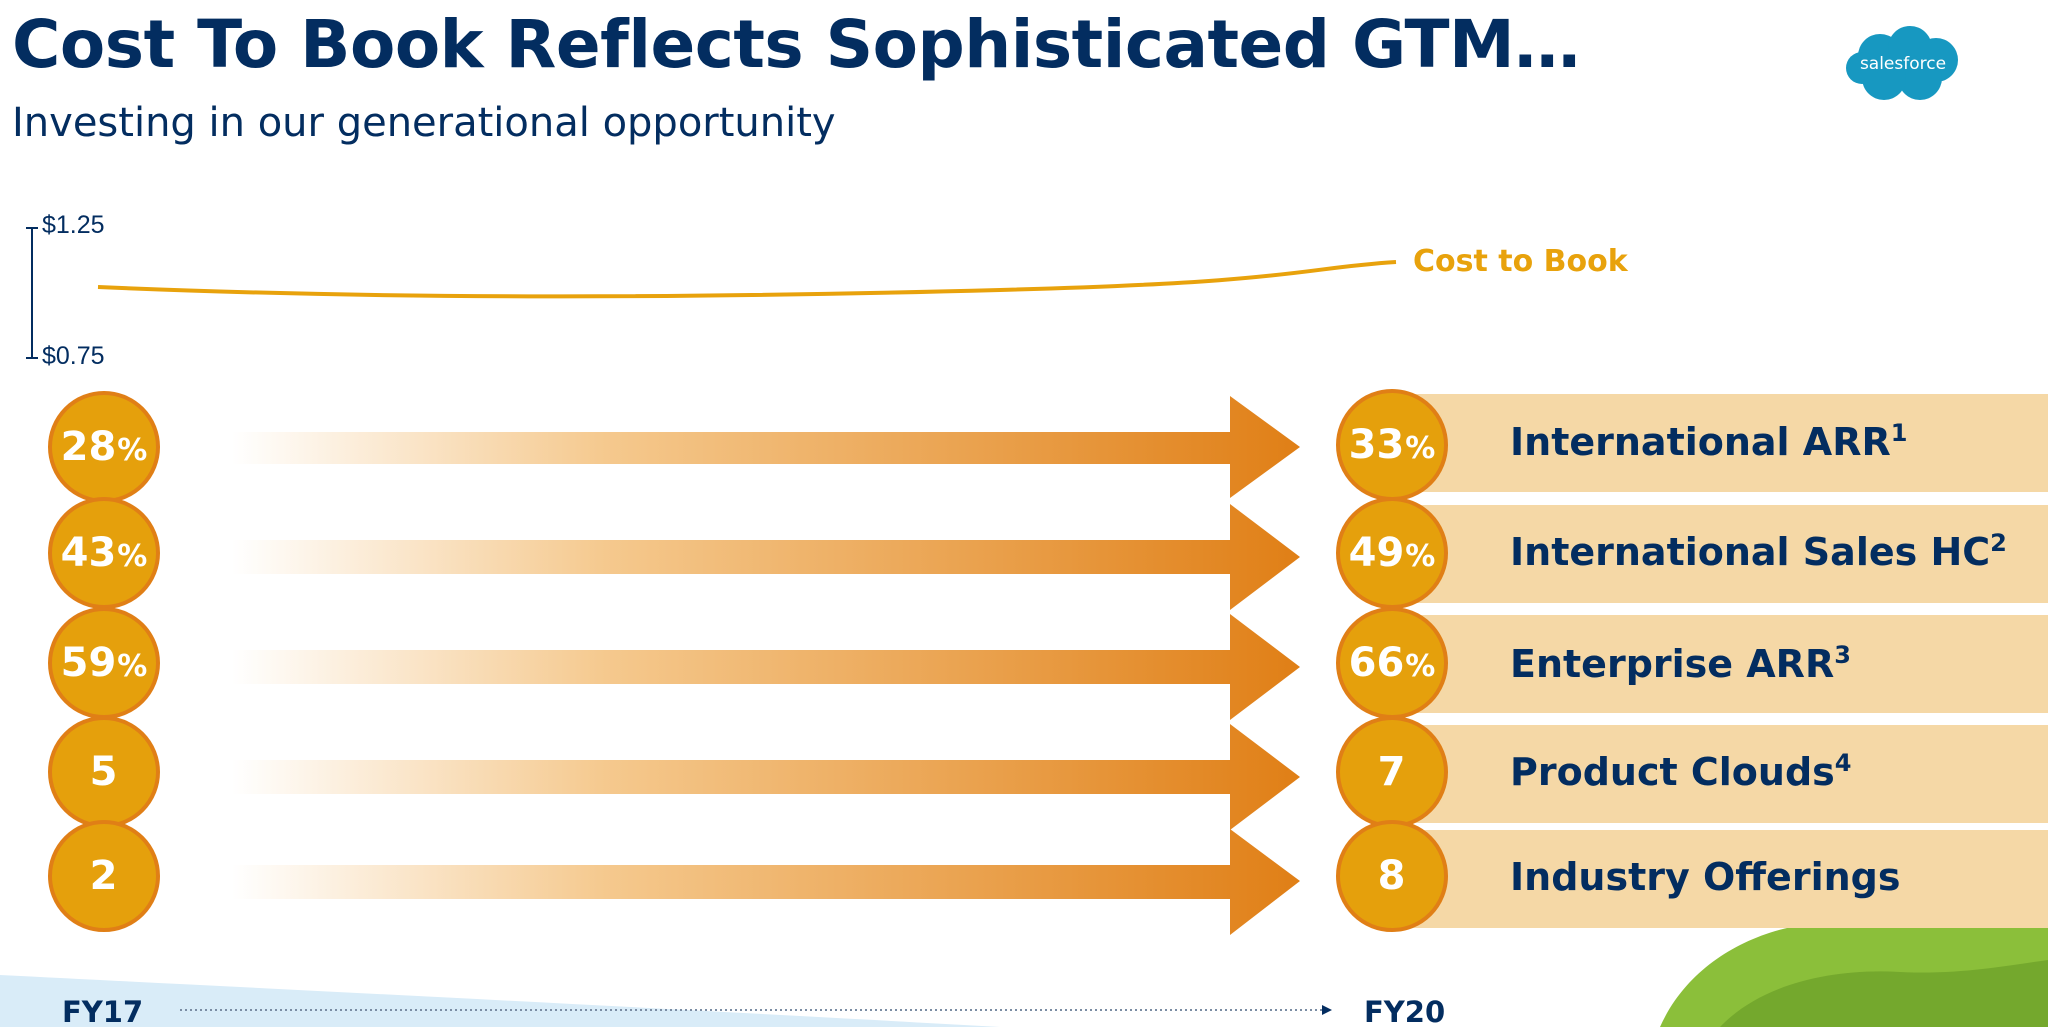 This screenshot has width=2048, height=1029. I want to click on tree-shadow, so click(1884, 993).